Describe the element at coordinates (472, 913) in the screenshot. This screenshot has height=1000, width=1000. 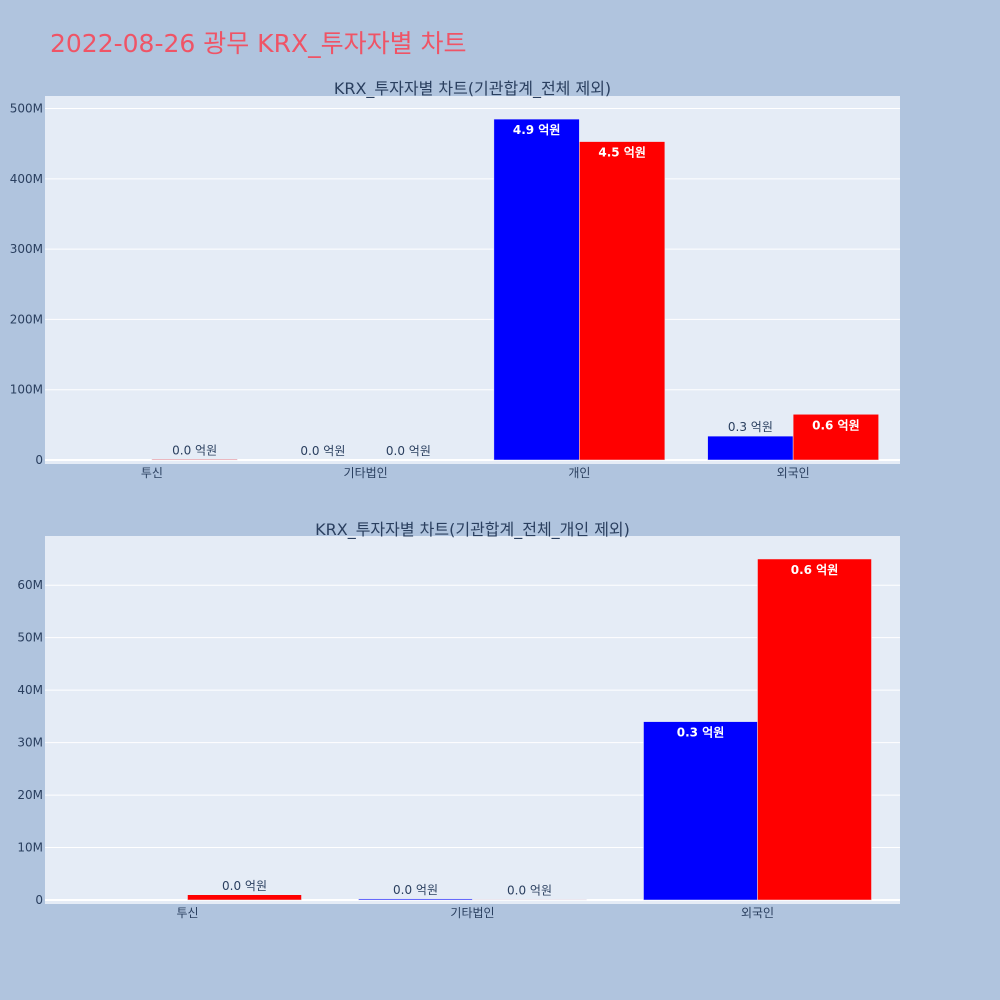
I see `chart2-x-tick-label: 기타법인` at that location.